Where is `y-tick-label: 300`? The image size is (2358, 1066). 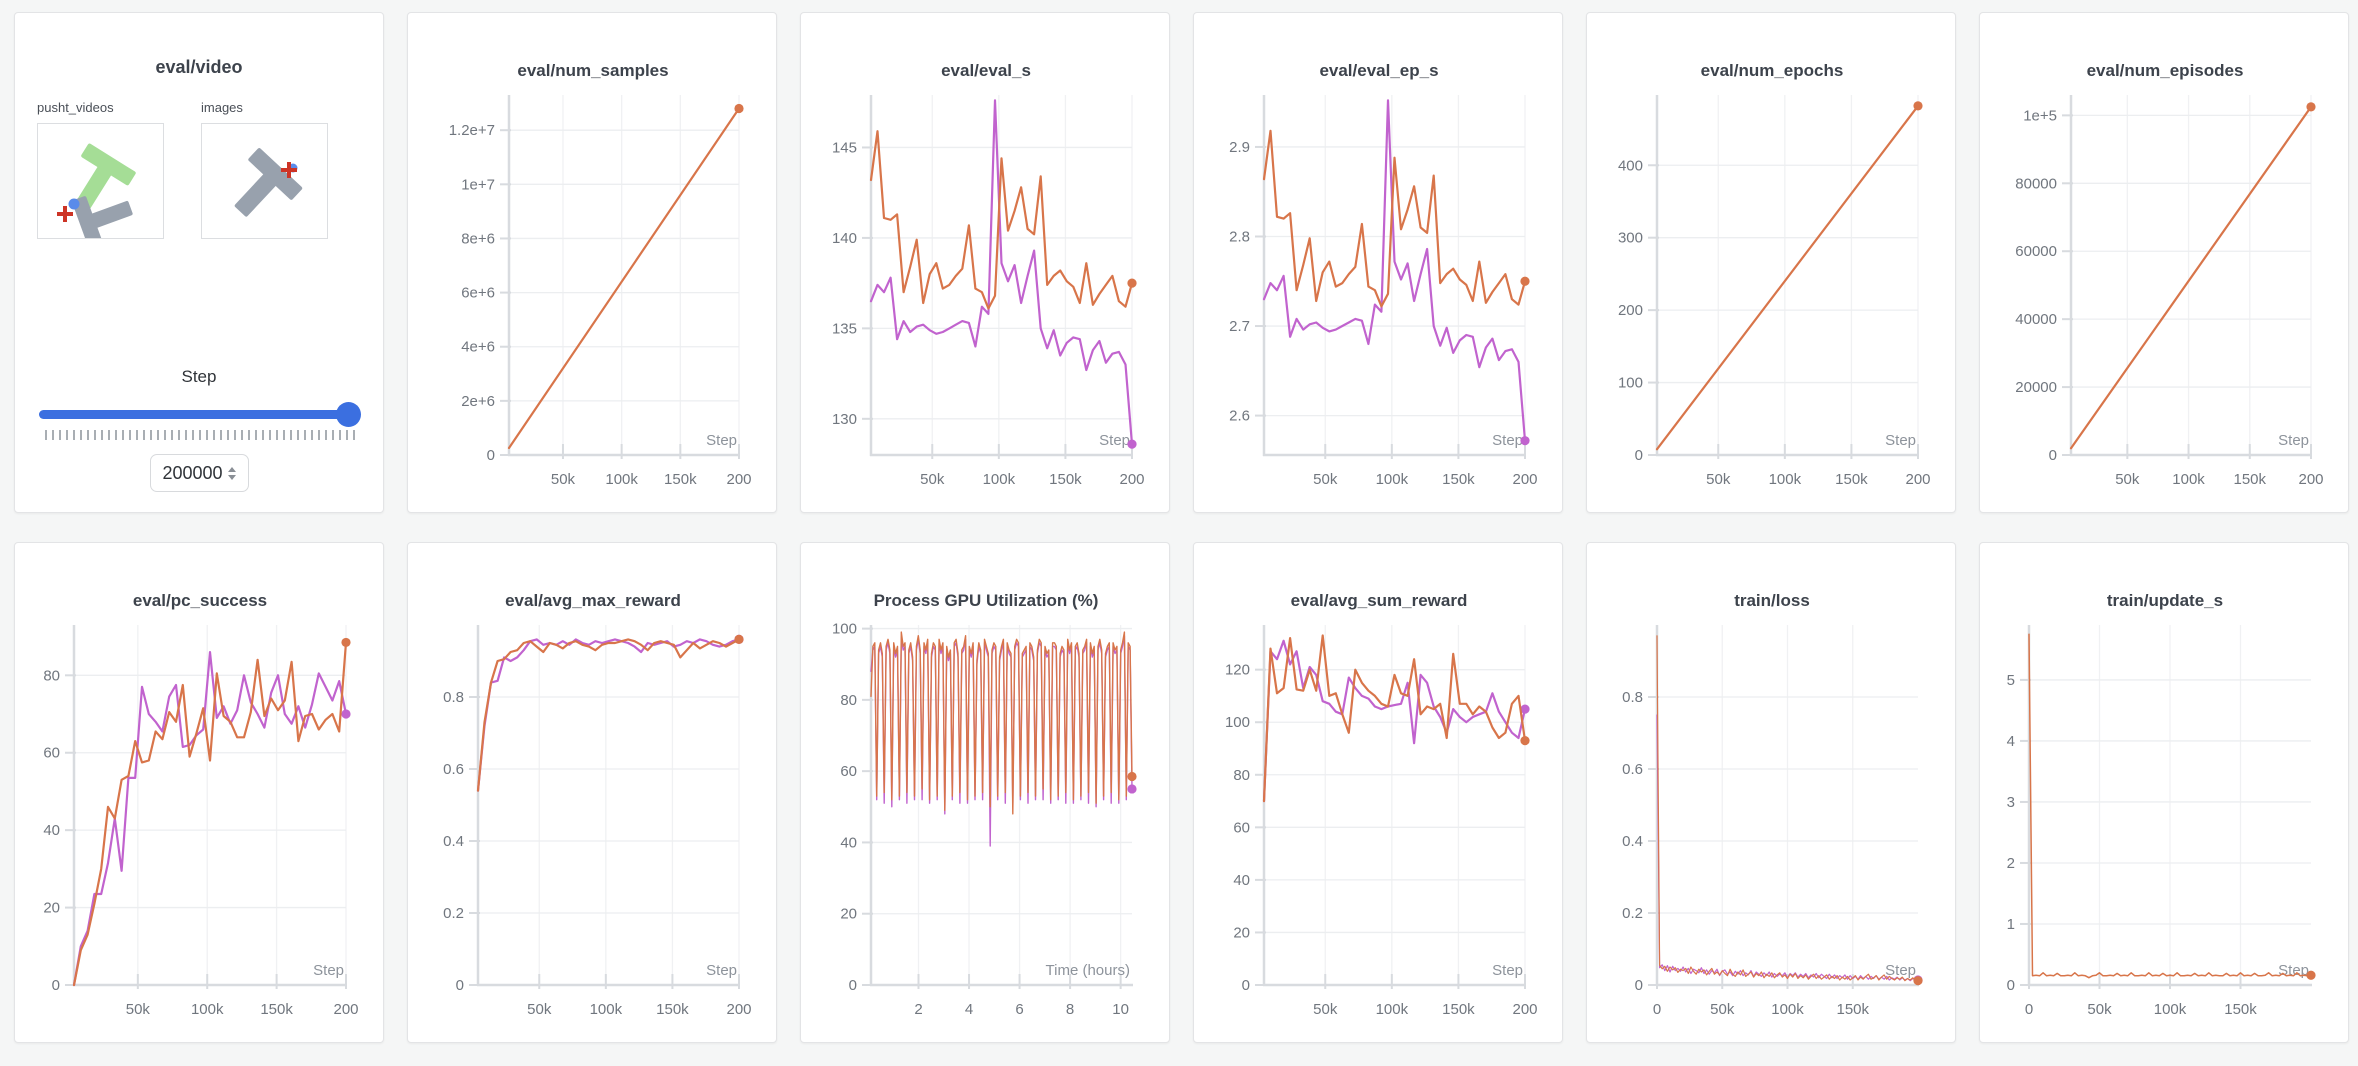 y-tick-label: 300 is located at coordinates (1630, 238).